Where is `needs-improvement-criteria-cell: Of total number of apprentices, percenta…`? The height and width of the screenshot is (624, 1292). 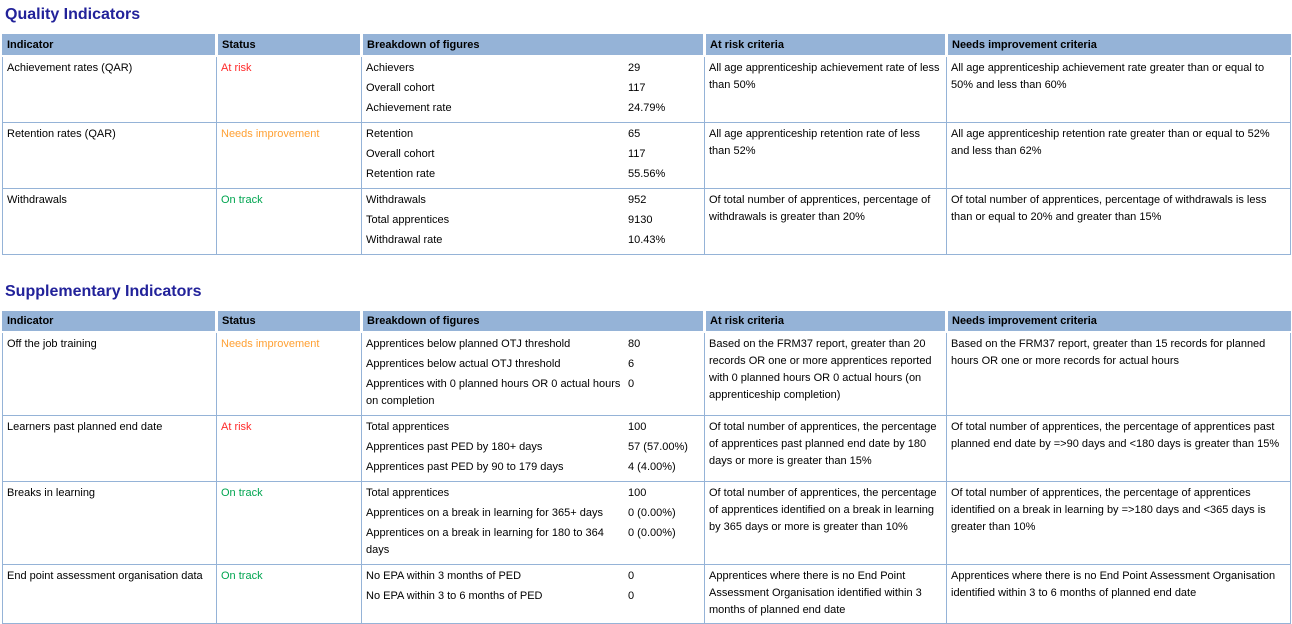 needs-improvement-criteria-cell: Of total number of apprentices, percenta… is located at coordinates (1119, 221).